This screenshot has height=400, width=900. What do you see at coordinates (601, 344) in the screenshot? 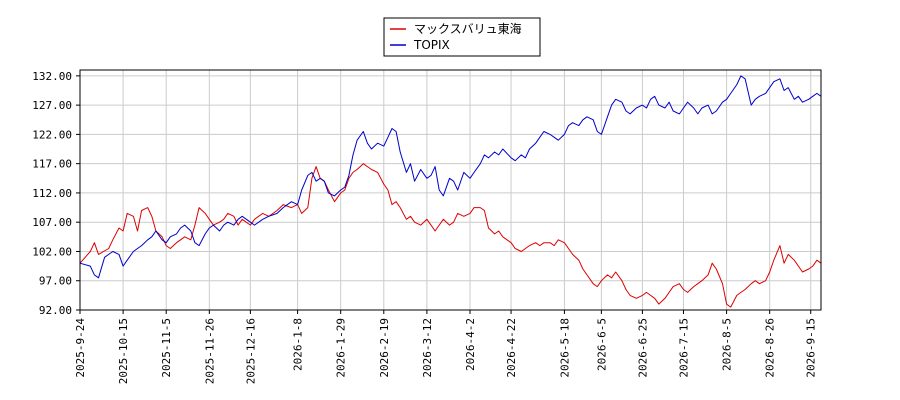
I see `x-tick-label: 2026-6-5` at bounding box center [601, 344].